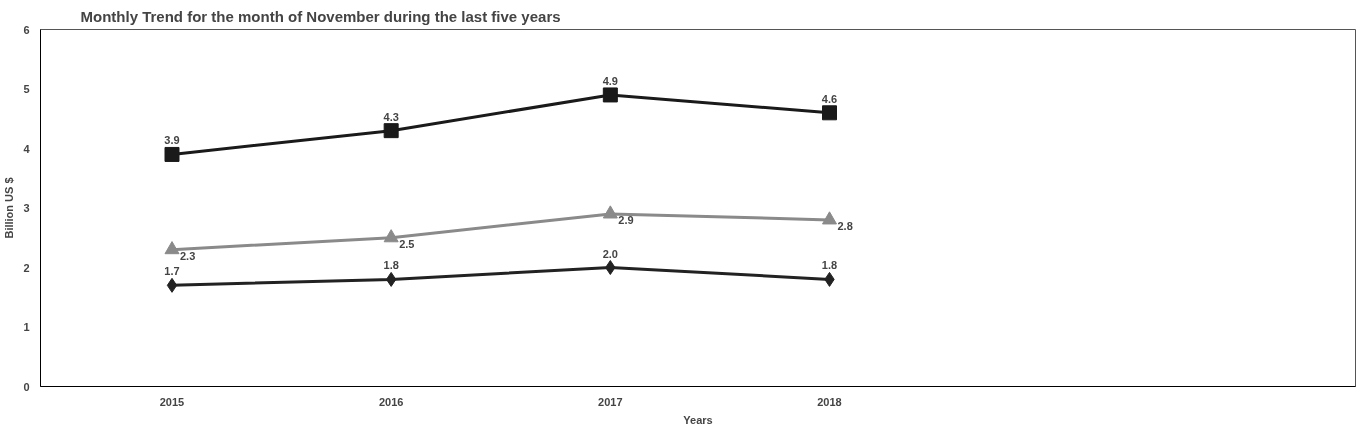  What do you see at coordinates (320, 16) in the screenshot?
I see `chart-title: Monthly Trend for the month of November during the last five years` at bounding box center [320, 16].